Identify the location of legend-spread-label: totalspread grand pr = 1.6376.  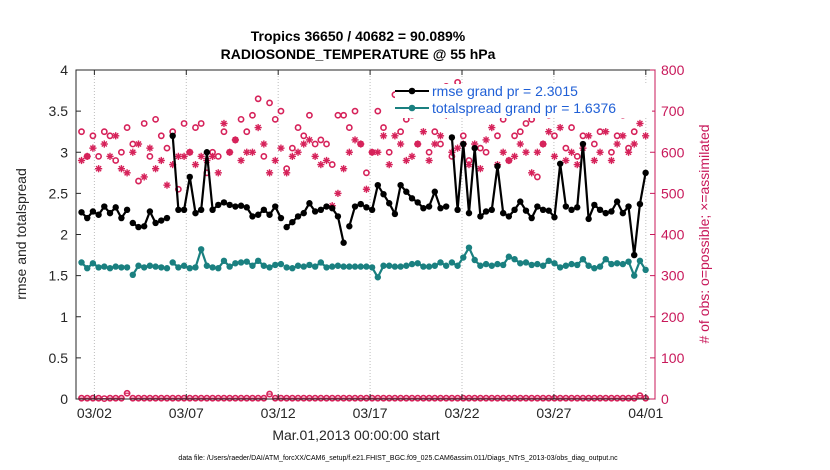
(524, 108).